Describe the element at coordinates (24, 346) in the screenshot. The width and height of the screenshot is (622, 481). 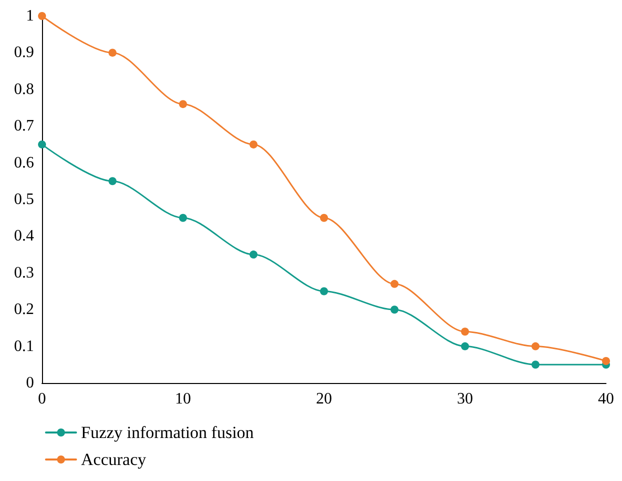
I see `y-tick-label: 0.1` at that location.